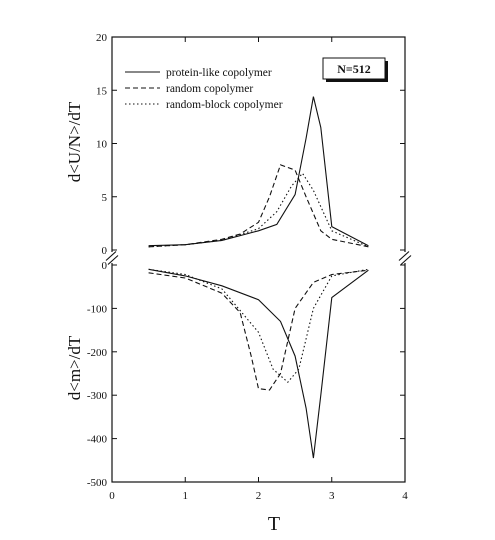 The width and height of the screenshot is (495, 540). Describe the element at coordinates (102, 38) in the screenshot. I see `y-tick-label: 20` at that location.